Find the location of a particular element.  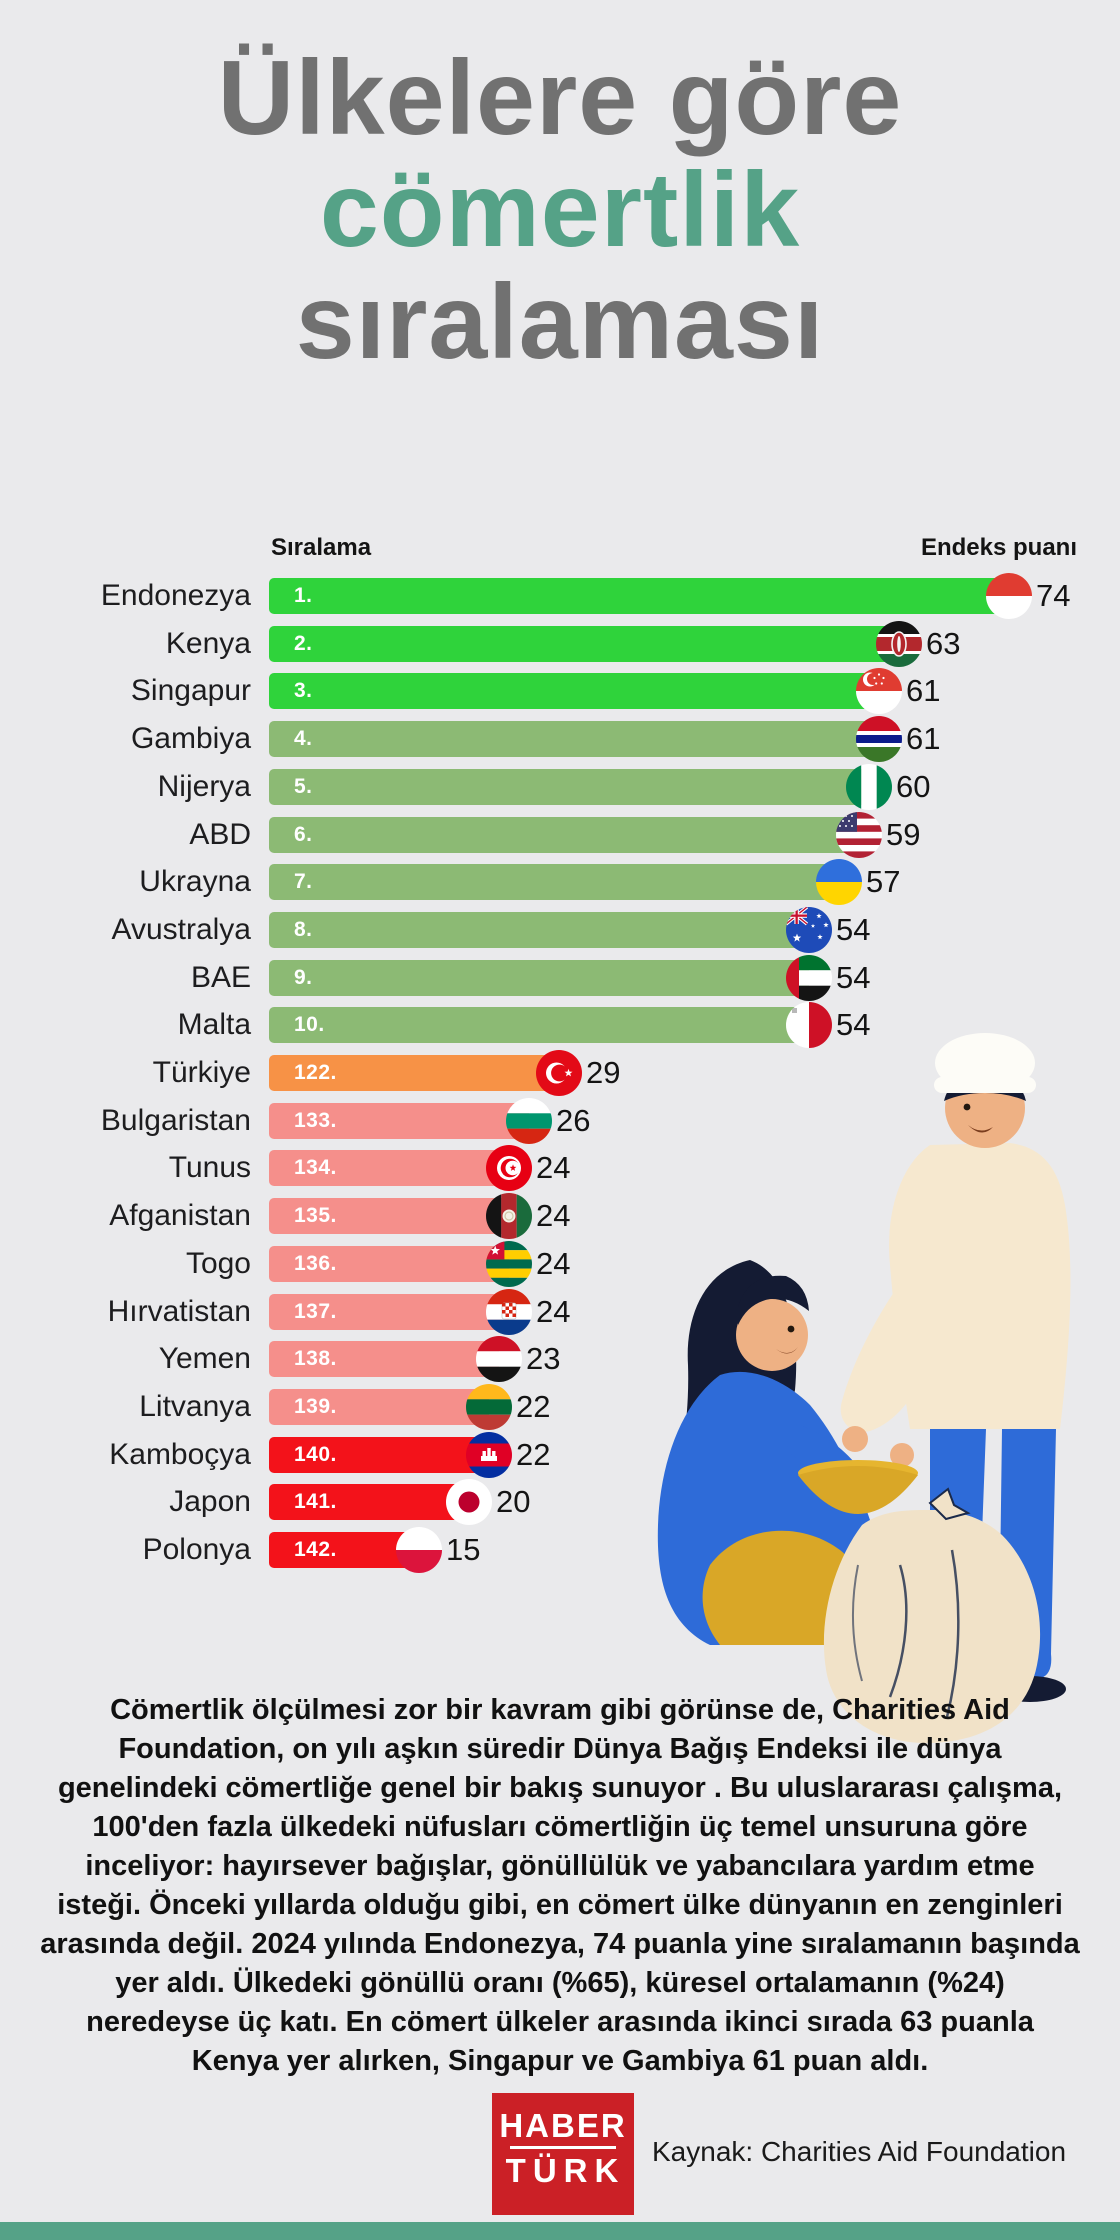

tunisia-flag-icon is located at coordinates (509, 1168).